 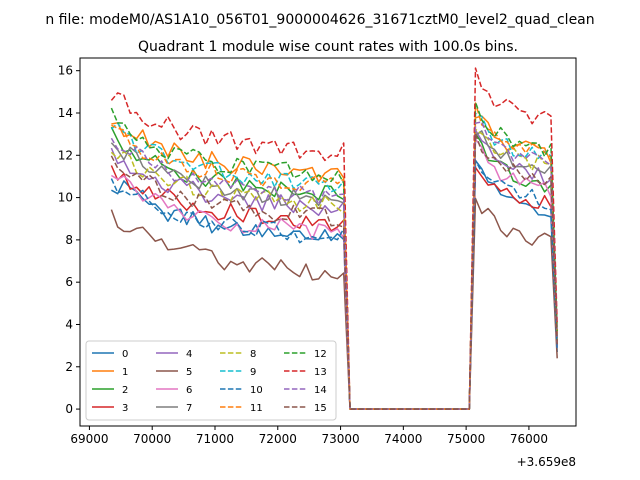 I want to click on y-tick-label: 12, so click(x=65, y=155).